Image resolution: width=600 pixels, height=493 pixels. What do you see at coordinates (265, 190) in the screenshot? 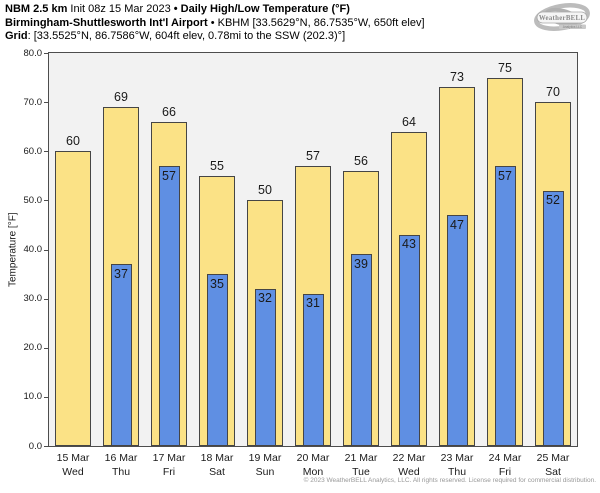
I see `high-value-label: 50` at bounding box center [265, 190].